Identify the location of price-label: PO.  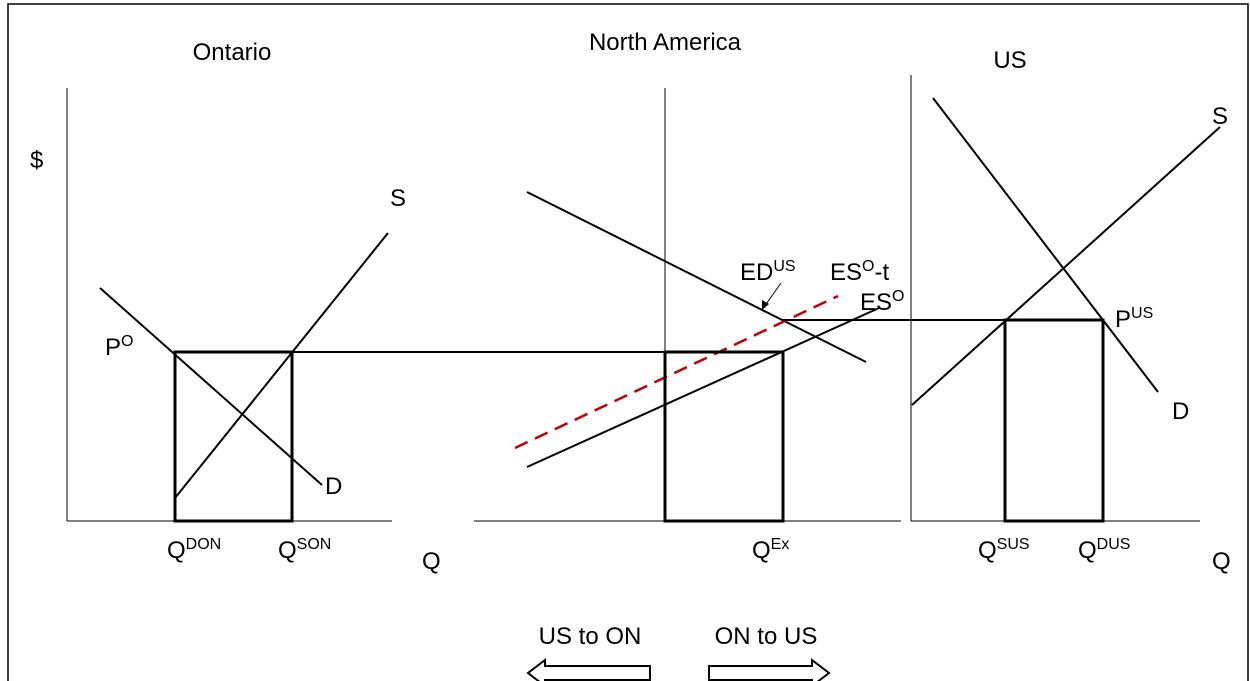
(119, 347).